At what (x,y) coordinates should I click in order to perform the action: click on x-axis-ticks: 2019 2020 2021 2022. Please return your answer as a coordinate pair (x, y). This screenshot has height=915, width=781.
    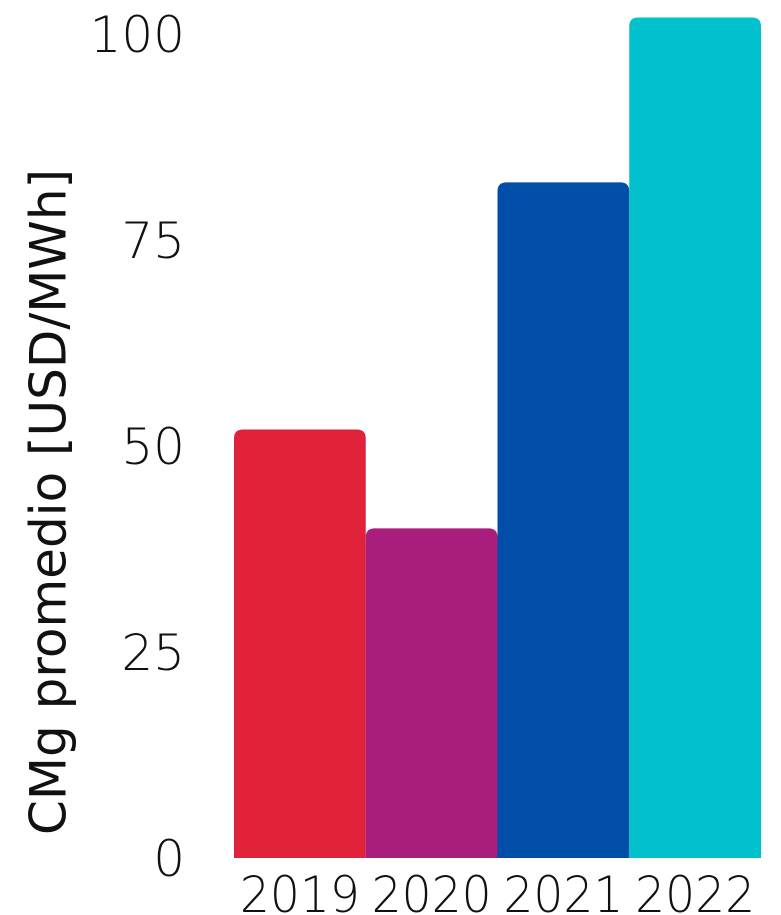
    Looking at the image, I should click on (497, 890).